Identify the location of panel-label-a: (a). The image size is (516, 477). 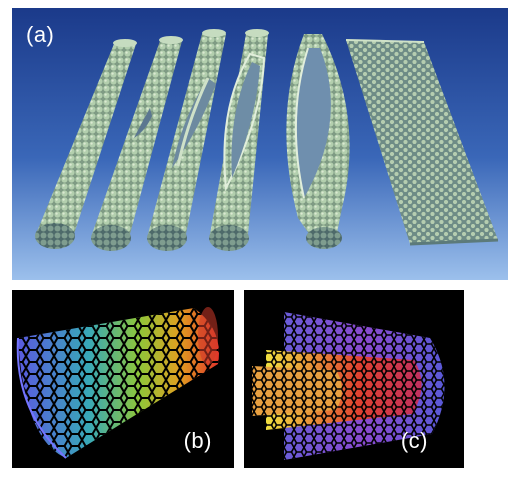
(40, 34).